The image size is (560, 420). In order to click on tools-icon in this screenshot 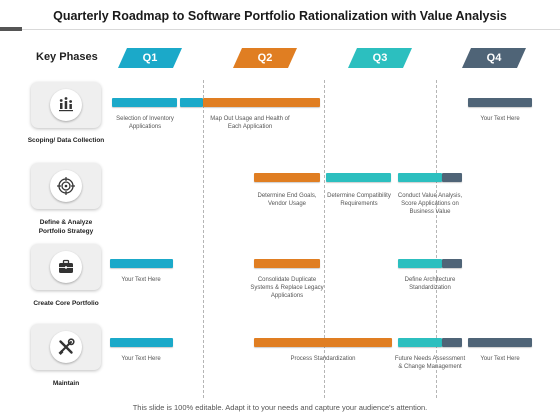, I will do `click(66, 347)`.